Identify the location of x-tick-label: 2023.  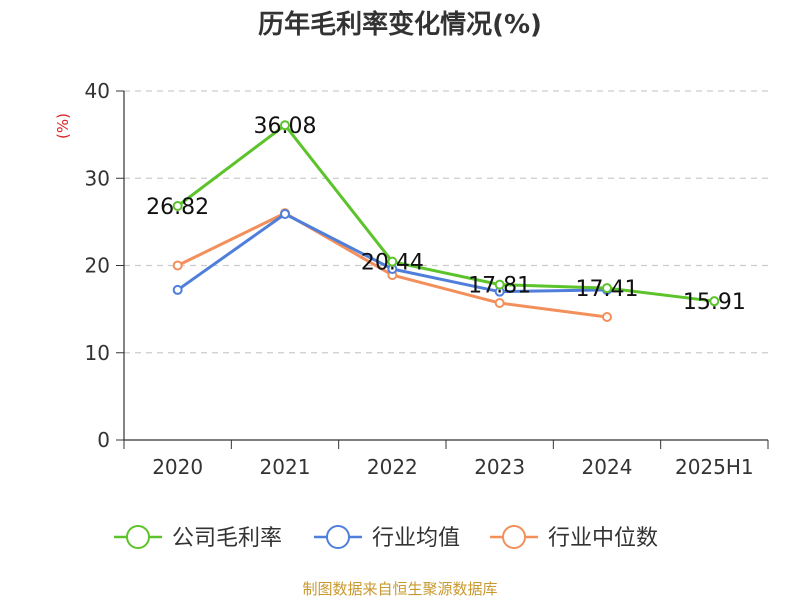
(499, 467).